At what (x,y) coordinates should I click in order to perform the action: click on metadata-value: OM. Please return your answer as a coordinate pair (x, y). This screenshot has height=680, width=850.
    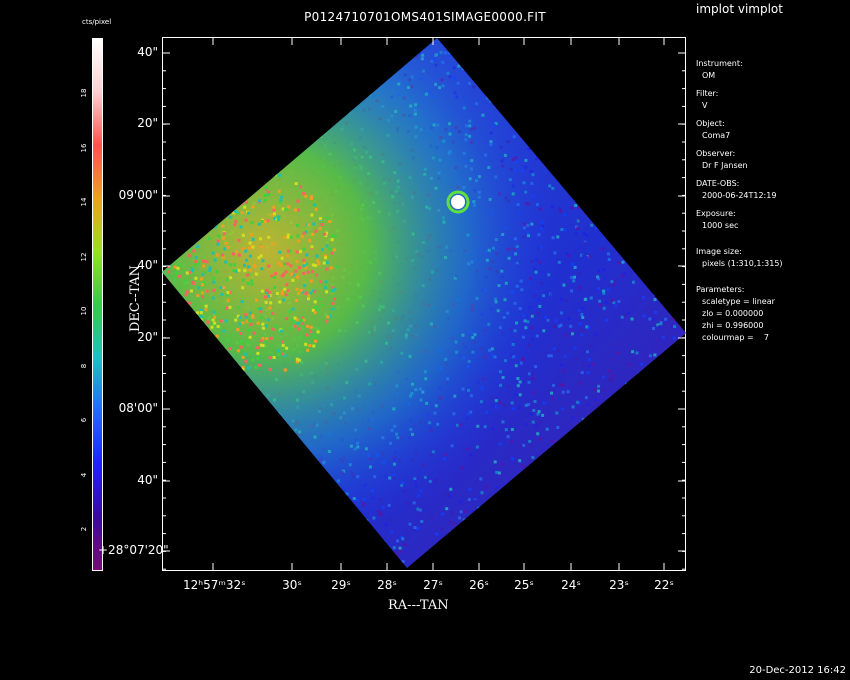
    Looking at the image, I should click on (709, 75).